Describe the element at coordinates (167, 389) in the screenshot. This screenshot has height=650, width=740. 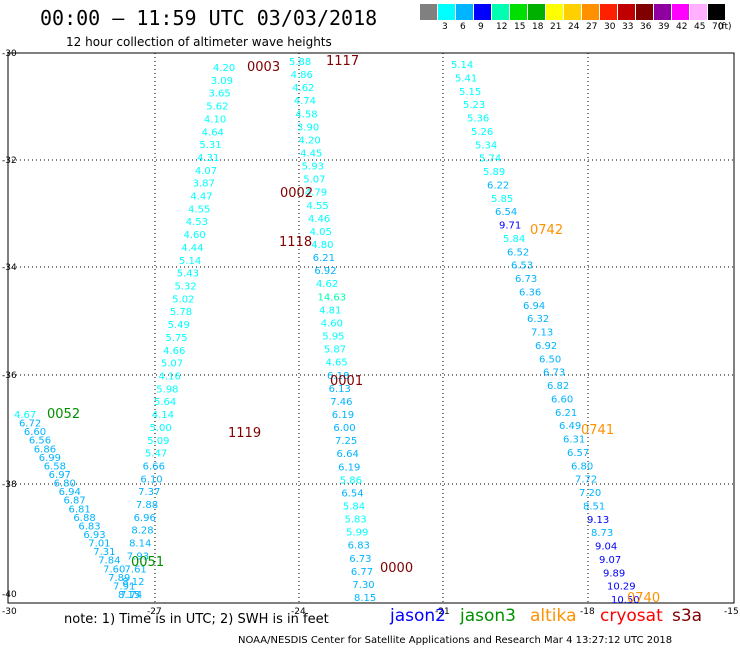
I see `wave-height-value: 5.98` at that location.